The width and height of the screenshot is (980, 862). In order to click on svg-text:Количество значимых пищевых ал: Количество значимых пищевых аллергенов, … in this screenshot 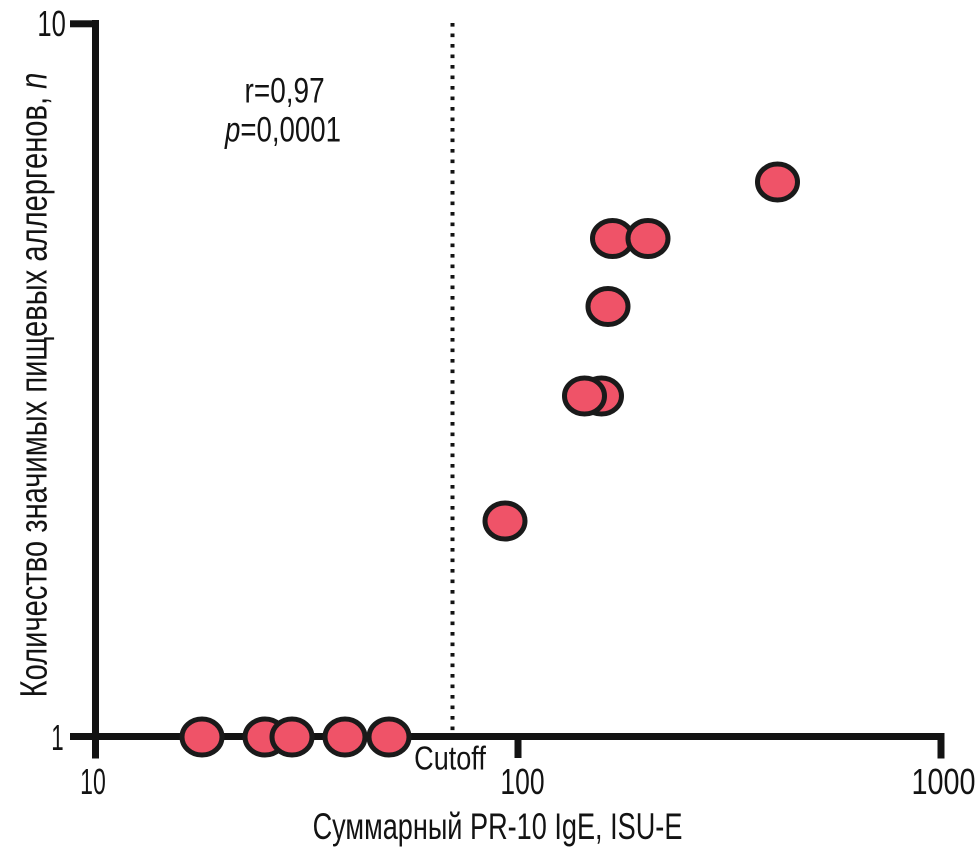, I will do `click(34, 385)`.